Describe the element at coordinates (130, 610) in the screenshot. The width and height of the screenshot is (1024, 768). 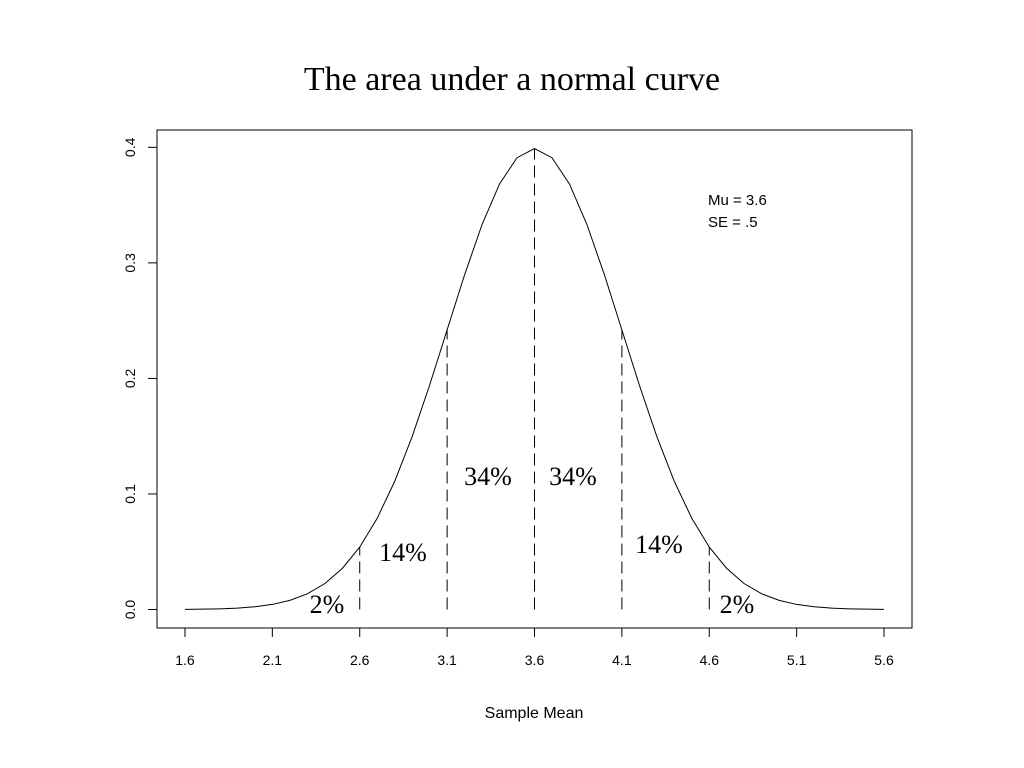
I see `y-tick-label: 0.0` at that location.